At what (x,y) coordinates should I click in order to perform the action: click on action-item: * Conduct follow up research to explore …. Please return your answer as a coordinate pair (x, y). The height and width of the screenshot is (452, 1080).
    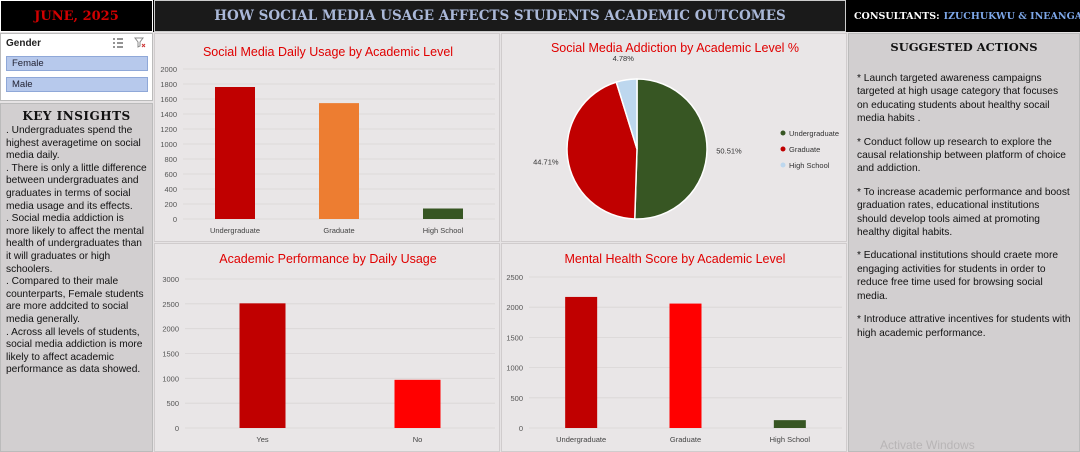
    Looking at the image, I should click on (961, 155).